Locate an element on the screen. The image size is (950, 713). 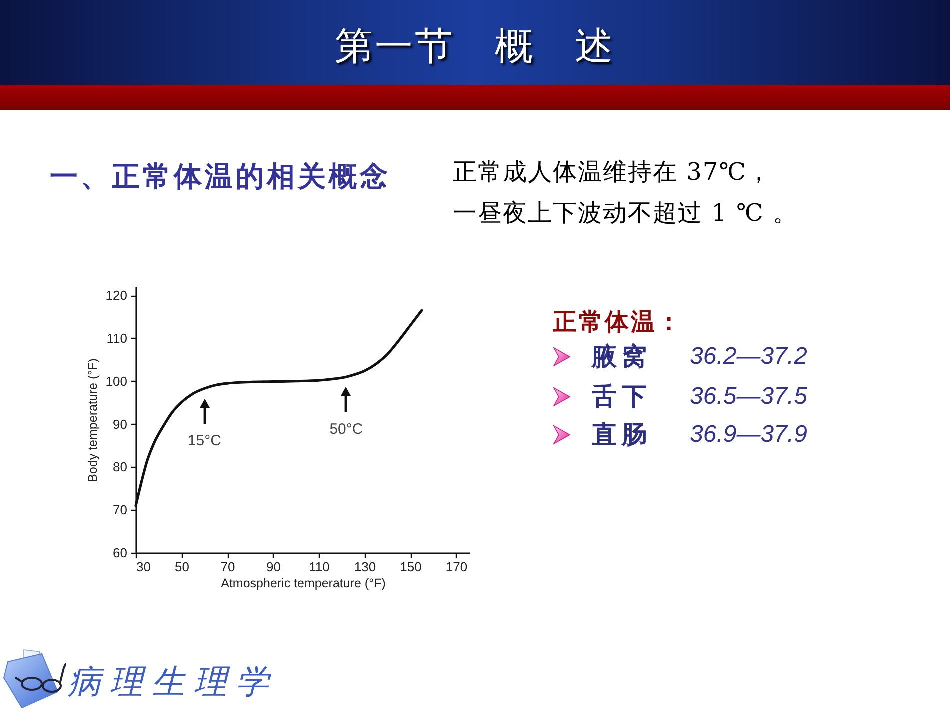
text: 一昼夜上下波动不超过 1 ℃ 。 is located at coordinates (625, 213).